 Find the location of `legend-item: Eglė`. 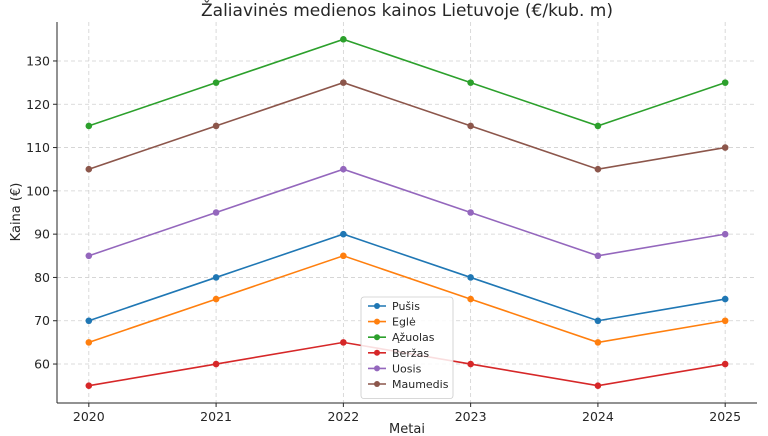

legend-item: Eglė is located at coordinates (392, 322).